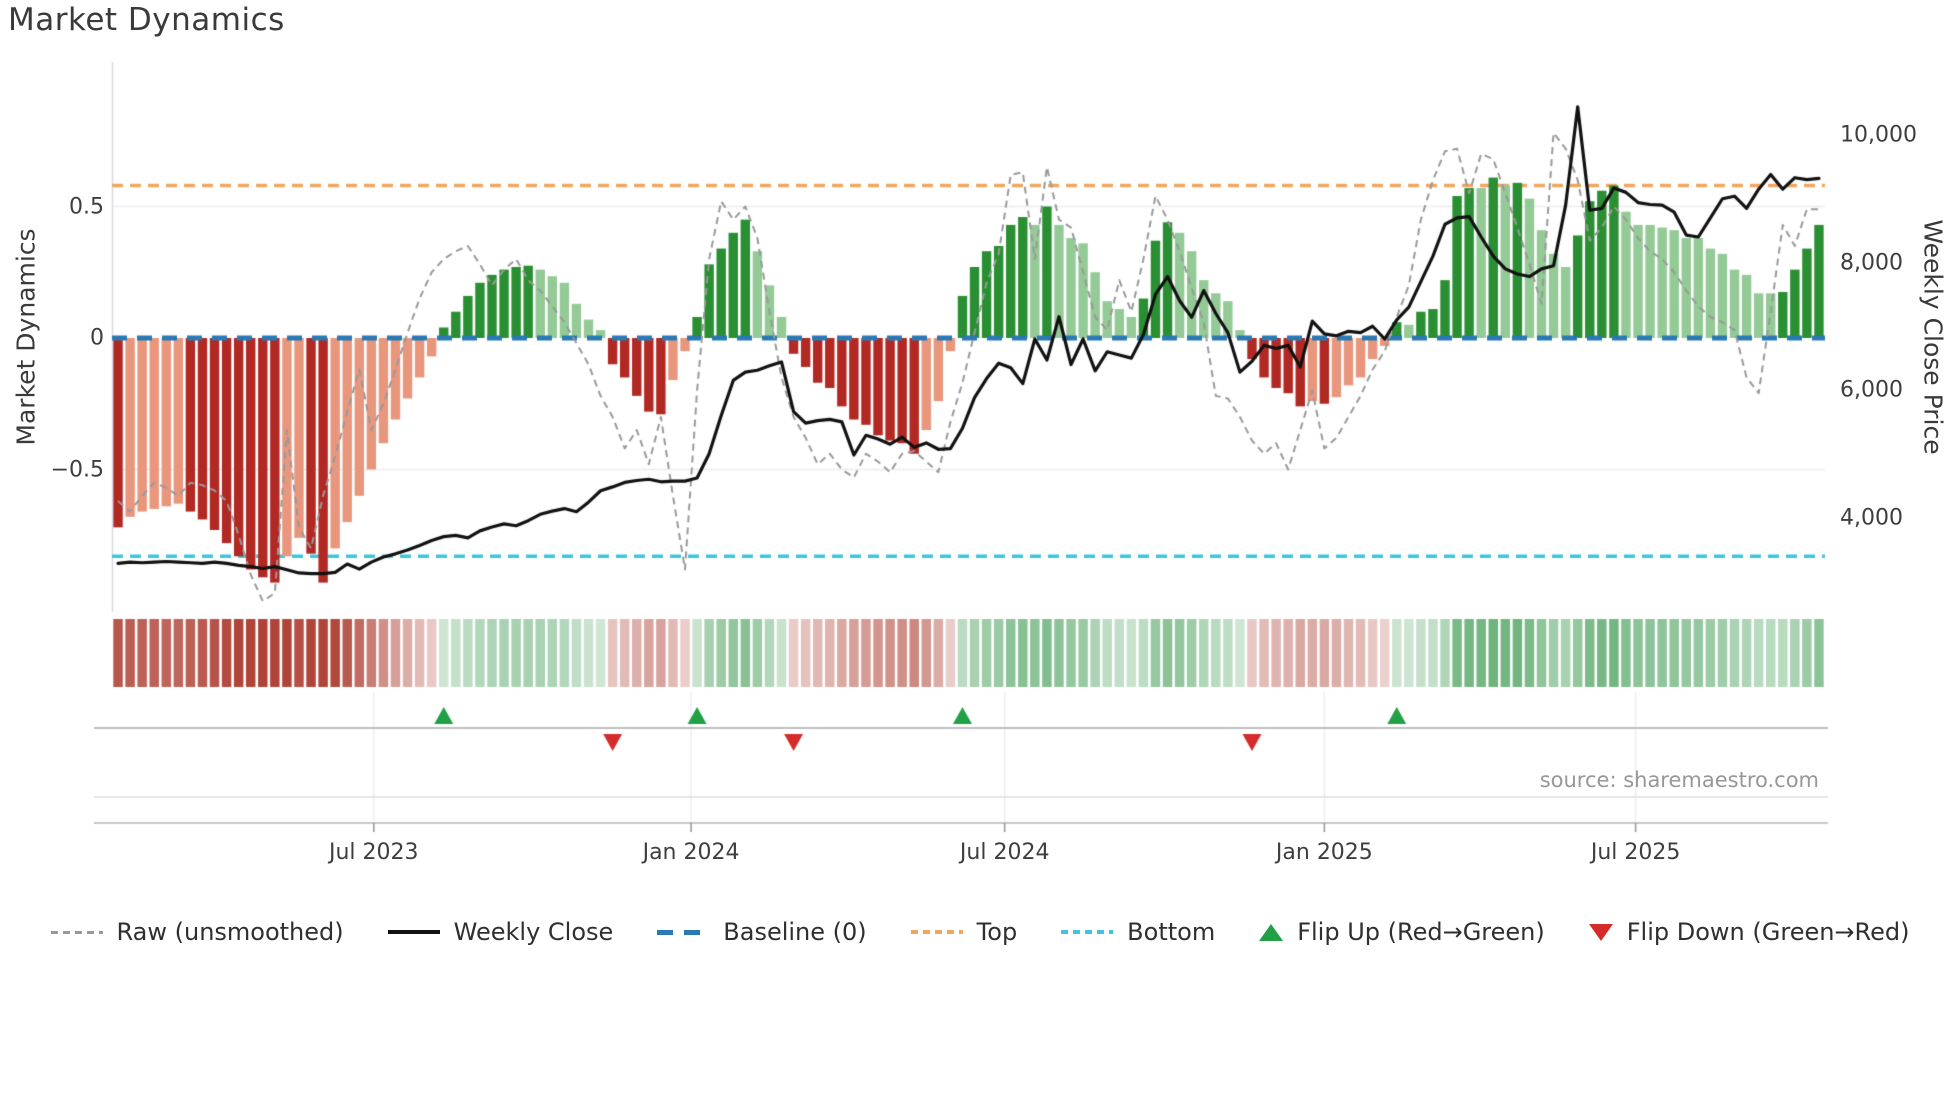 Image resolution: width=1960 pixels, height=1102 pixels. I want to click on legend-label: Flip Up (Red→Green), so click(1421, 932).